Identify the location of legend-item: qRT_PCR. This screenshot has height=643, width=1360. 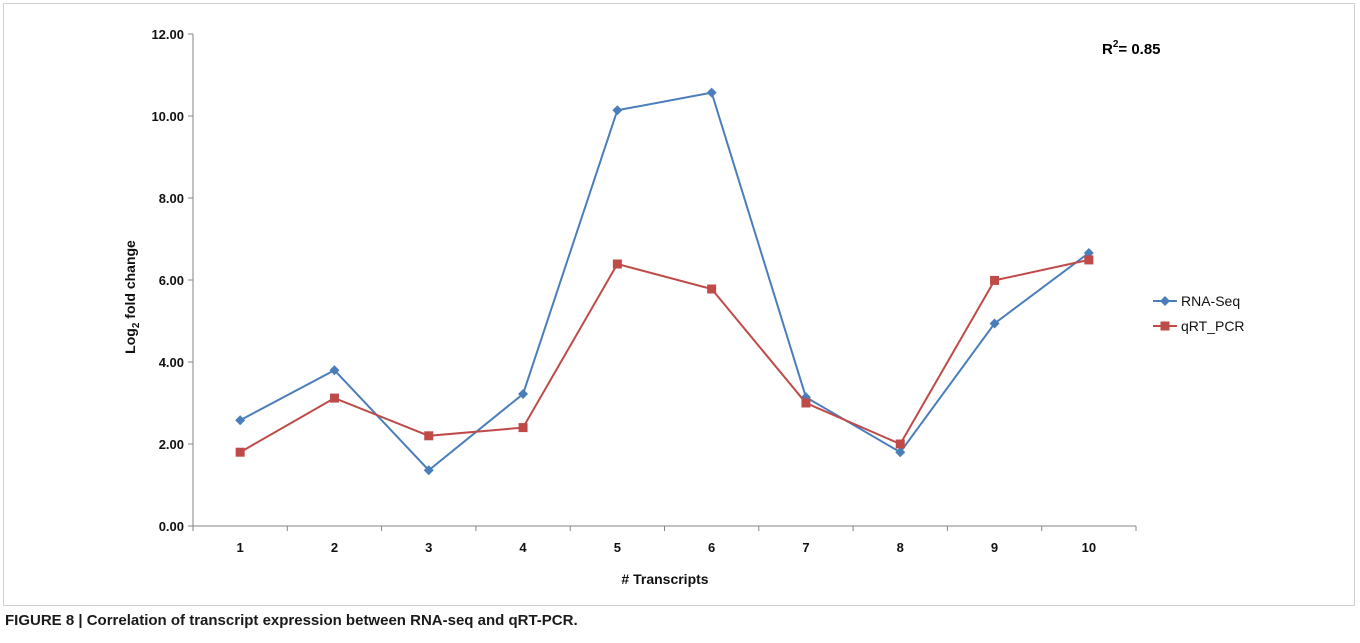
(1199, 326).